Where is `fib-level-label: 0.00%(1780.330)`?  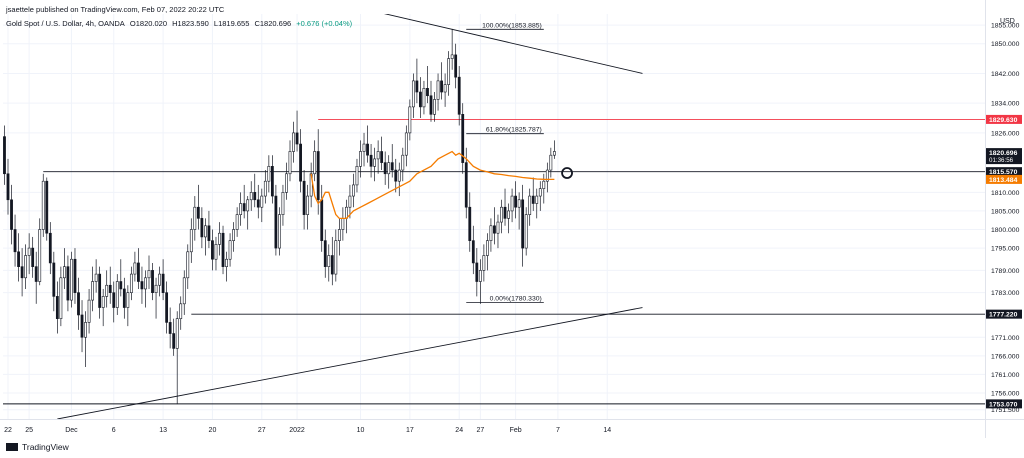 fib-level-label: 0.00%(1780.330) is located at coordinates (516, 299).